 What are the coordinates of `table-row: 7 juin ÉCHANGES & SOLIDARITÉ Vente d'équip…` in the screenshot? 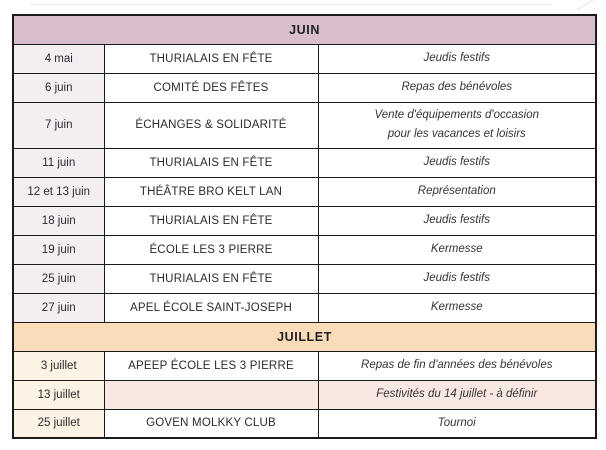 It's located at (304, 125).